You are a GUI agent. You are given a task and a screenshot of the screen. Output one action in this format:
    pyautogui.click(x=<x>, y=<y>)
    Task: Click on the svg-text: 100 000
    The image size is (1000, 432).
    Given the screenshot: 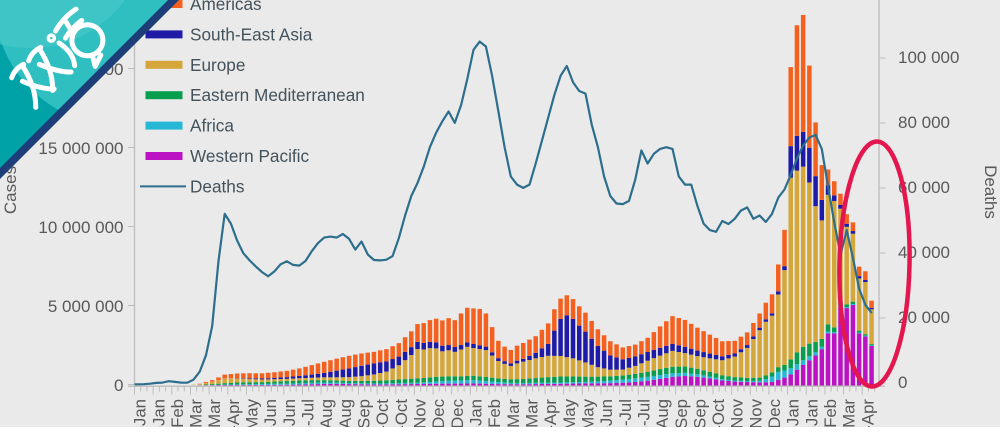 What is the action you would take?
    pyautogui.click(x=928, y=57)
    